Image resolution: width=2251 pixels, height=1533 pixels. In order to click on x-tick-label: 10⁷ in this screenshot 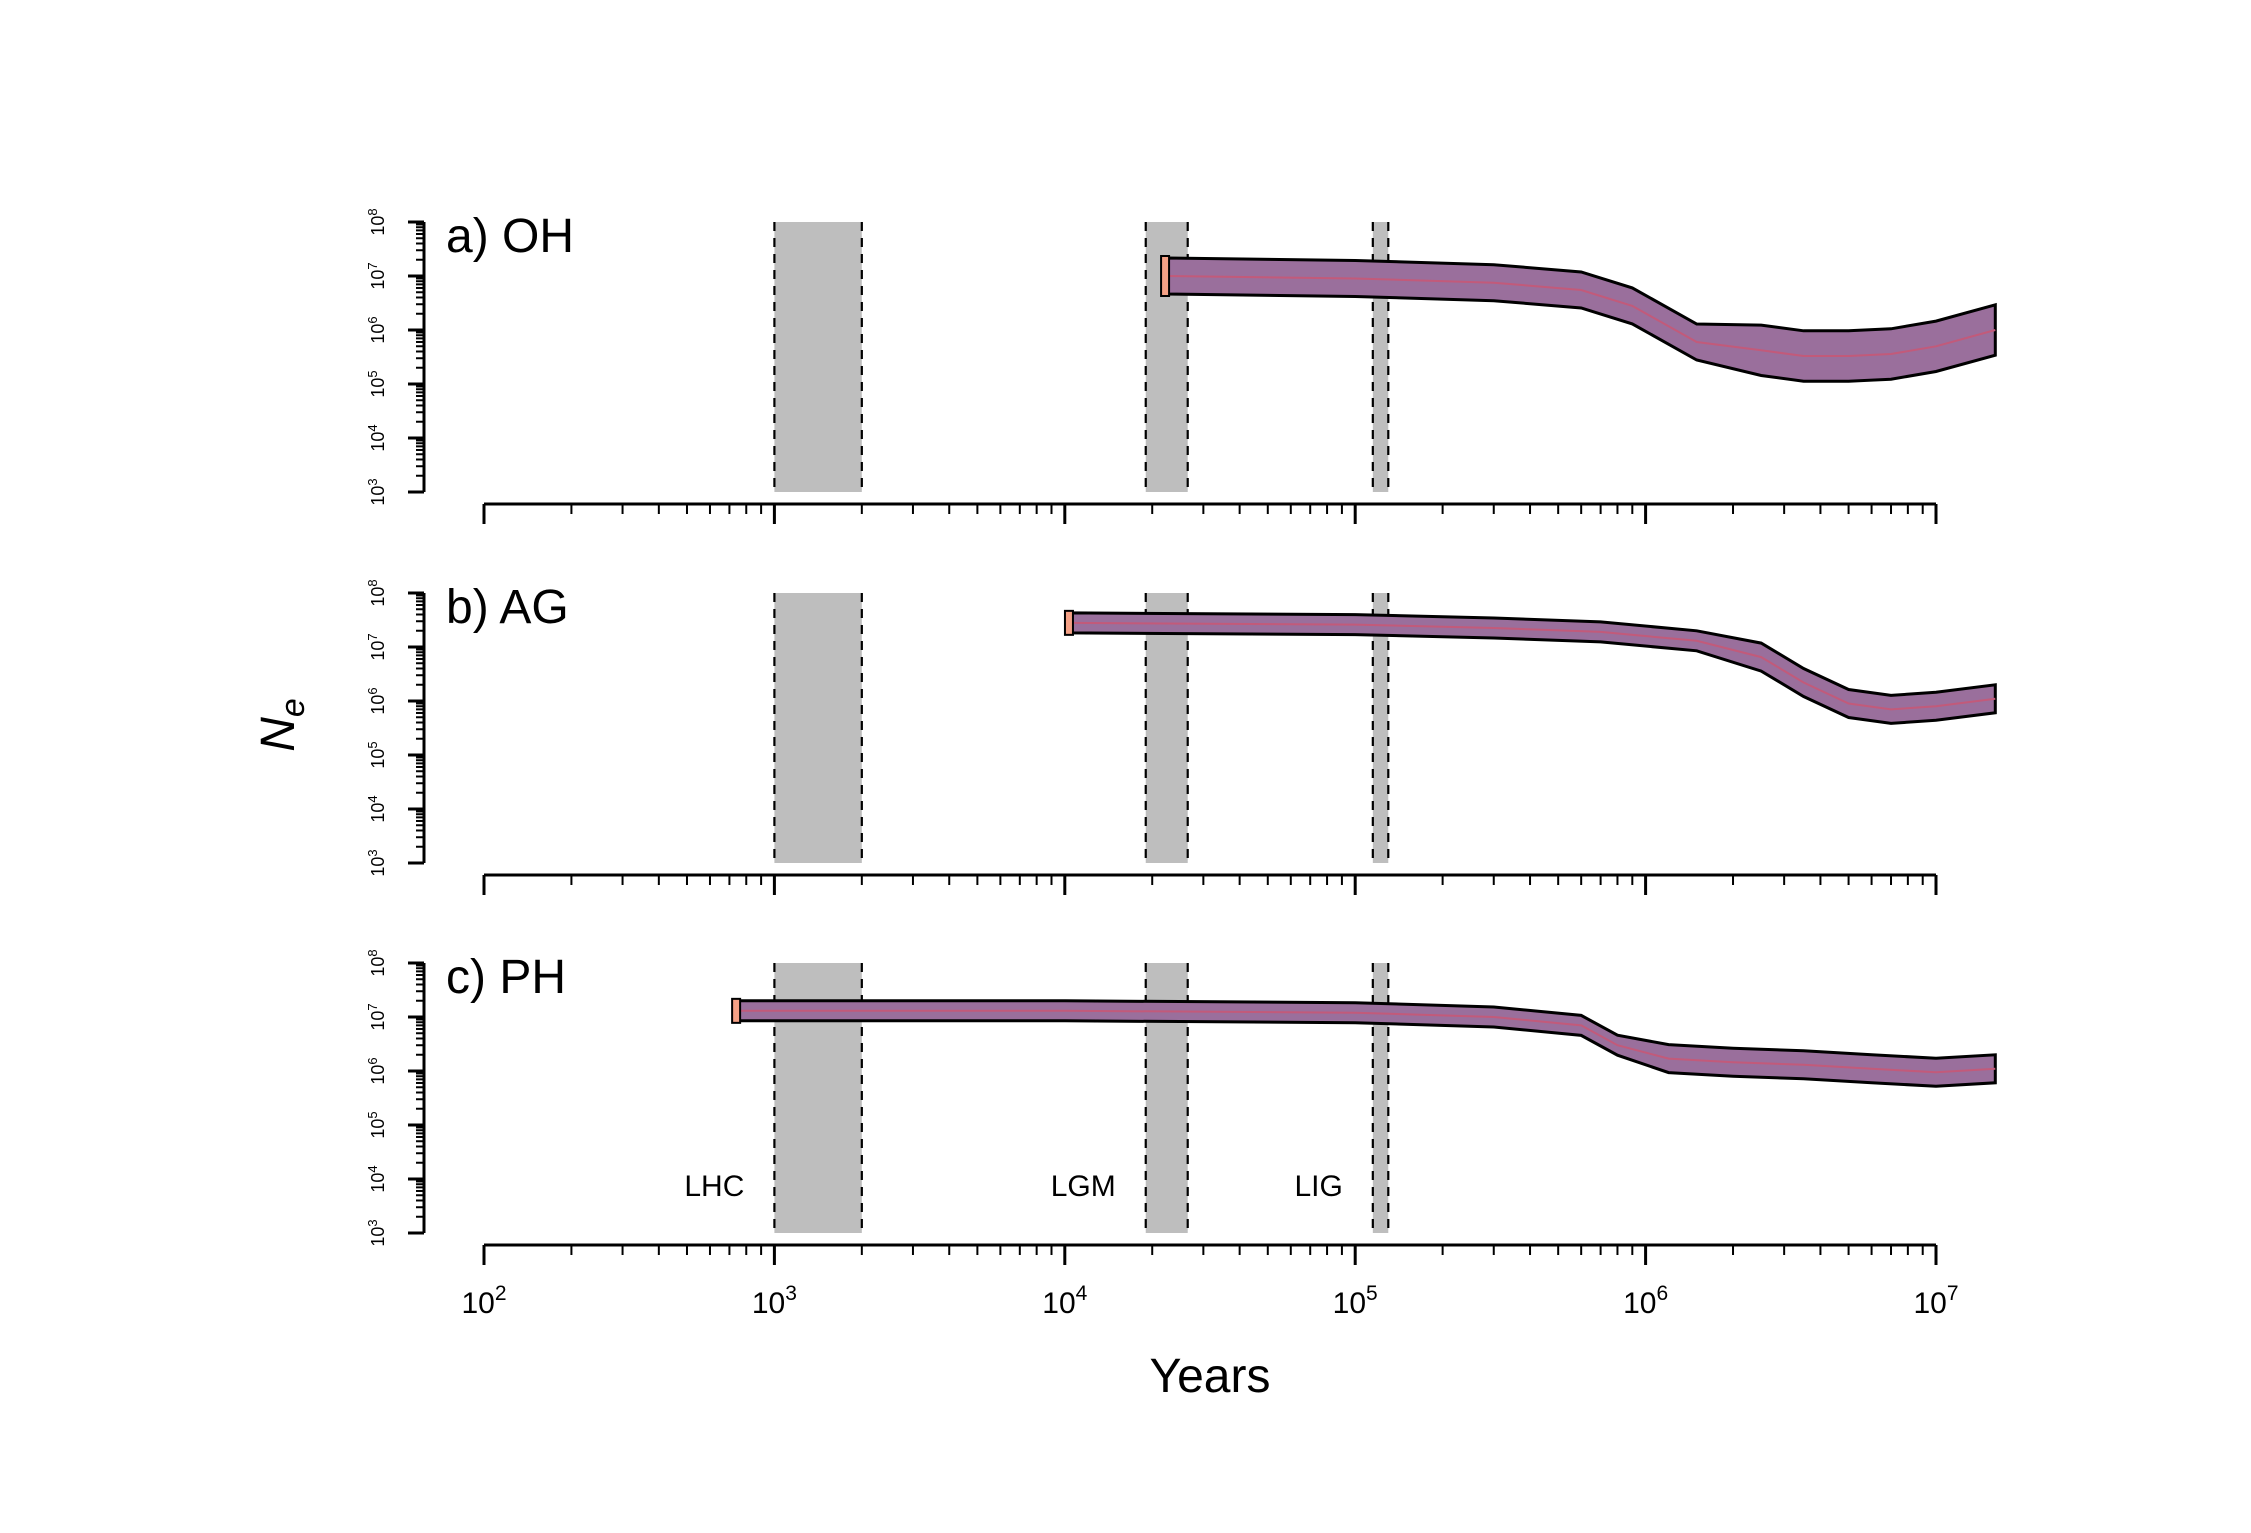, I will do `click(1935, 1301)`.